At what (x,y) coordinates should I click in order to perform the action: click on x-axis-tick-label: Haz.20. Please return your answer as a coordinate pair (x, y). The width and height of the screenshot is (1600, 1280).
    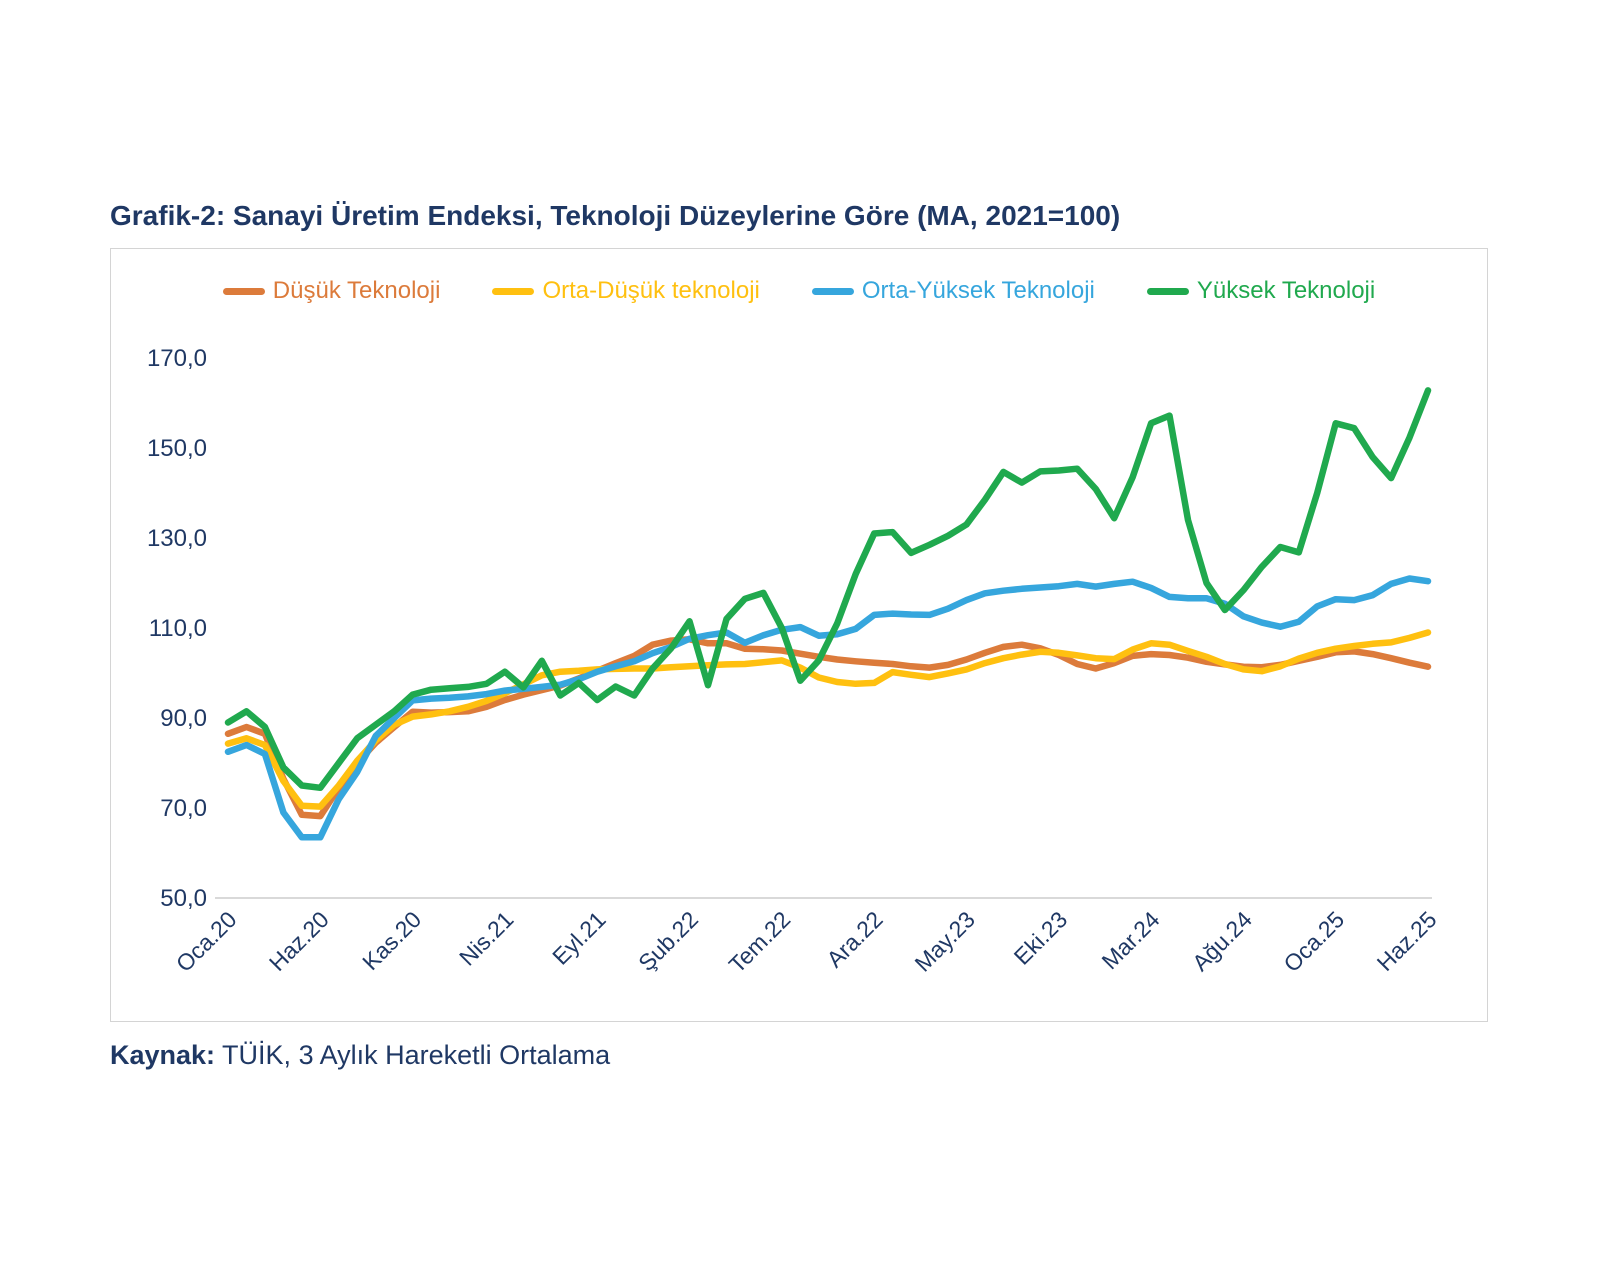
    Looking at the image, I should click on (299, 941).